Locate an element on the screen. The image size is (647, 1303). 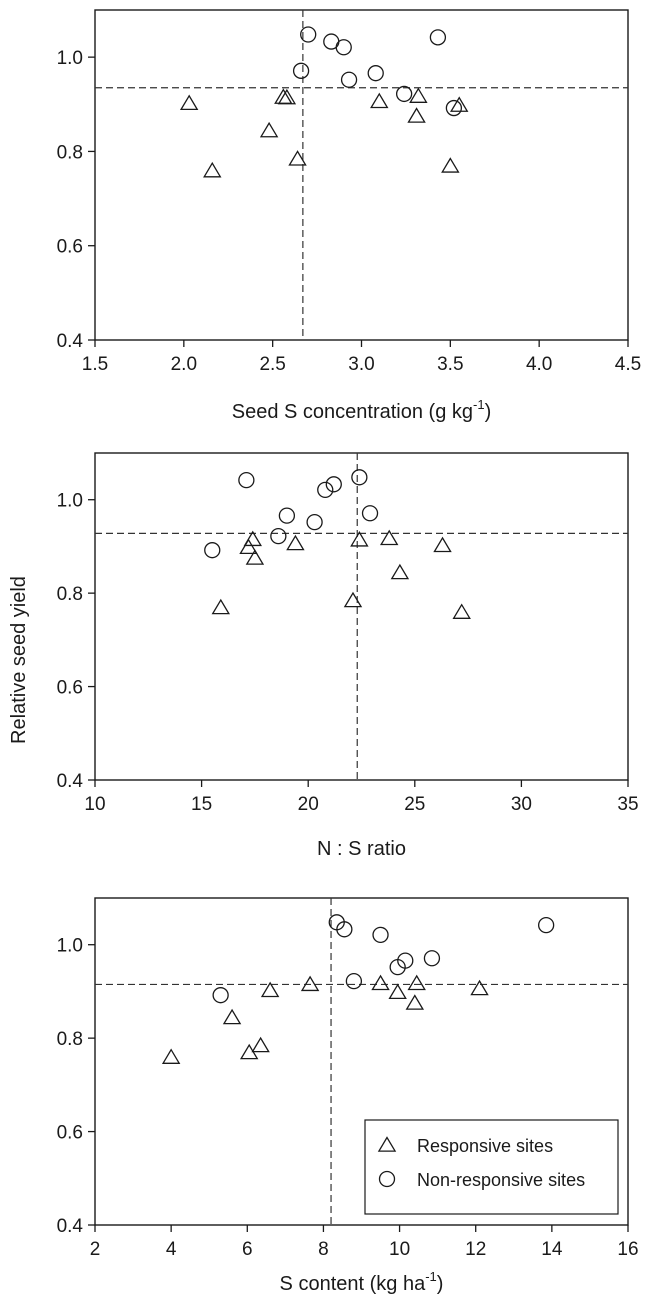
x-axis-label: N : S ratio is located at coordinates (361, 849).